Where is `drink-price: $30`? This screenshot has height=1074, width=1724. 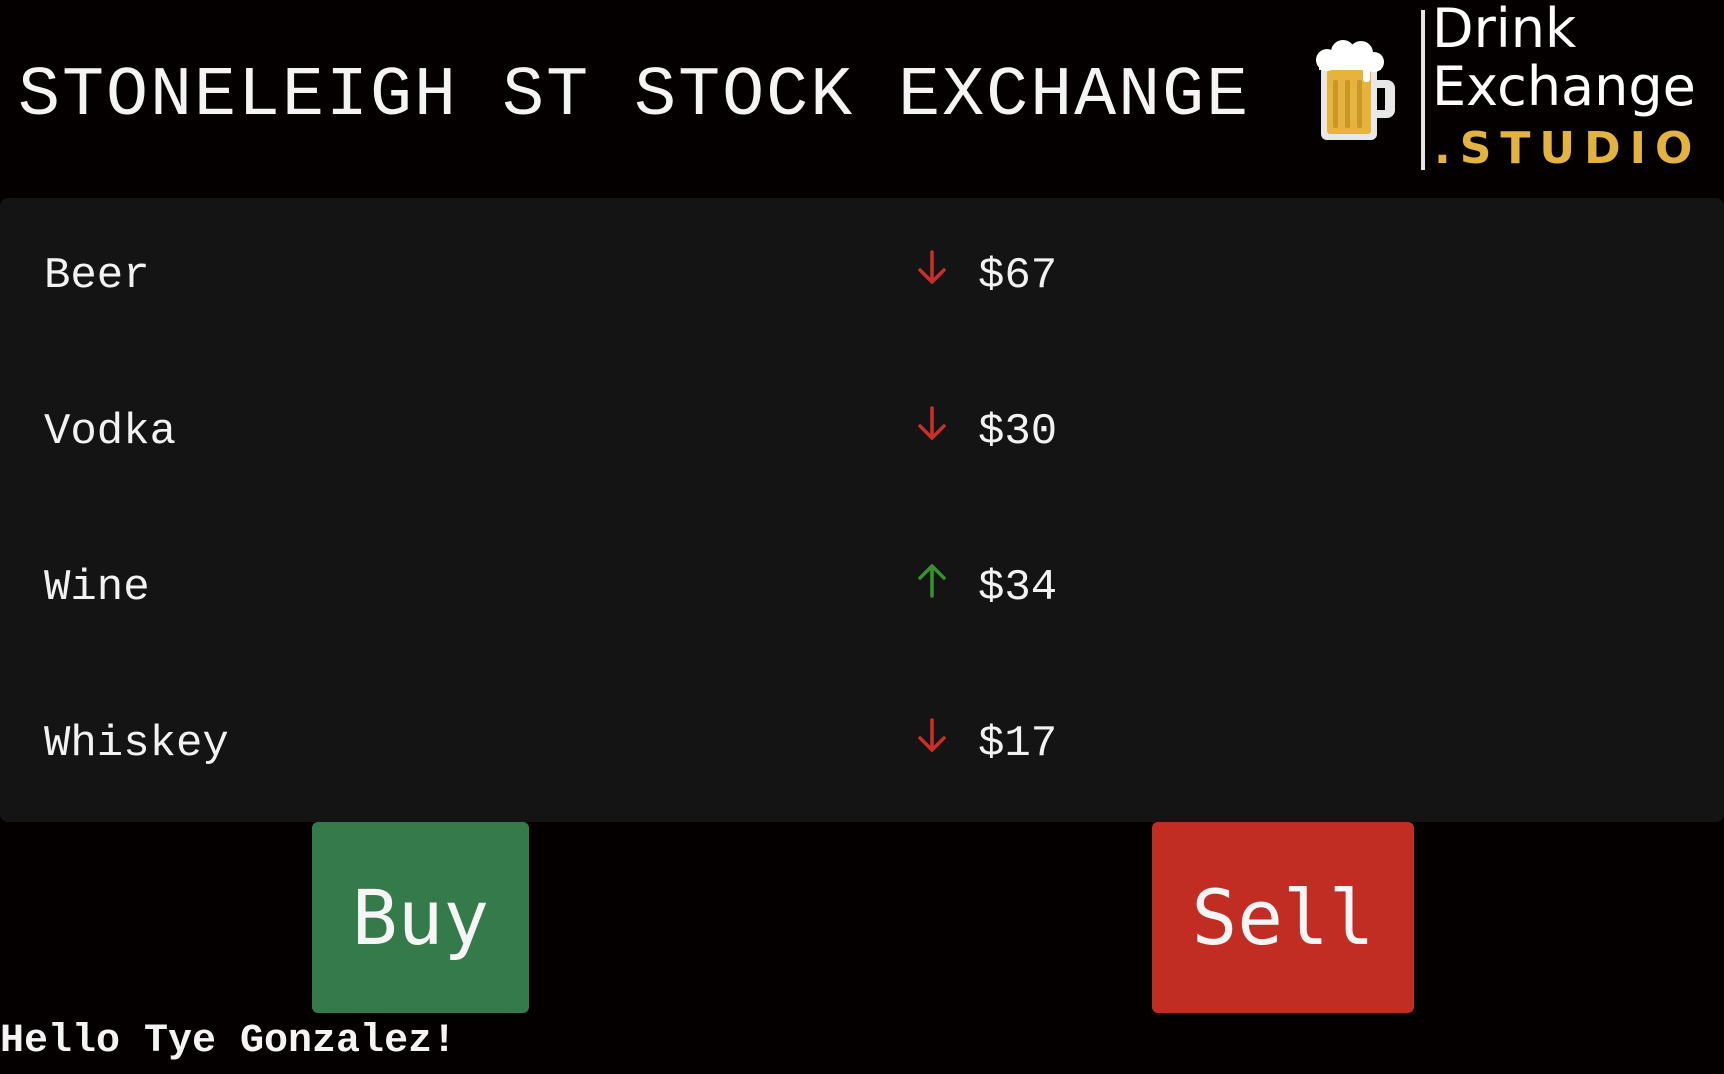
drink-price: $30 is located at coordinates (1018, 432).